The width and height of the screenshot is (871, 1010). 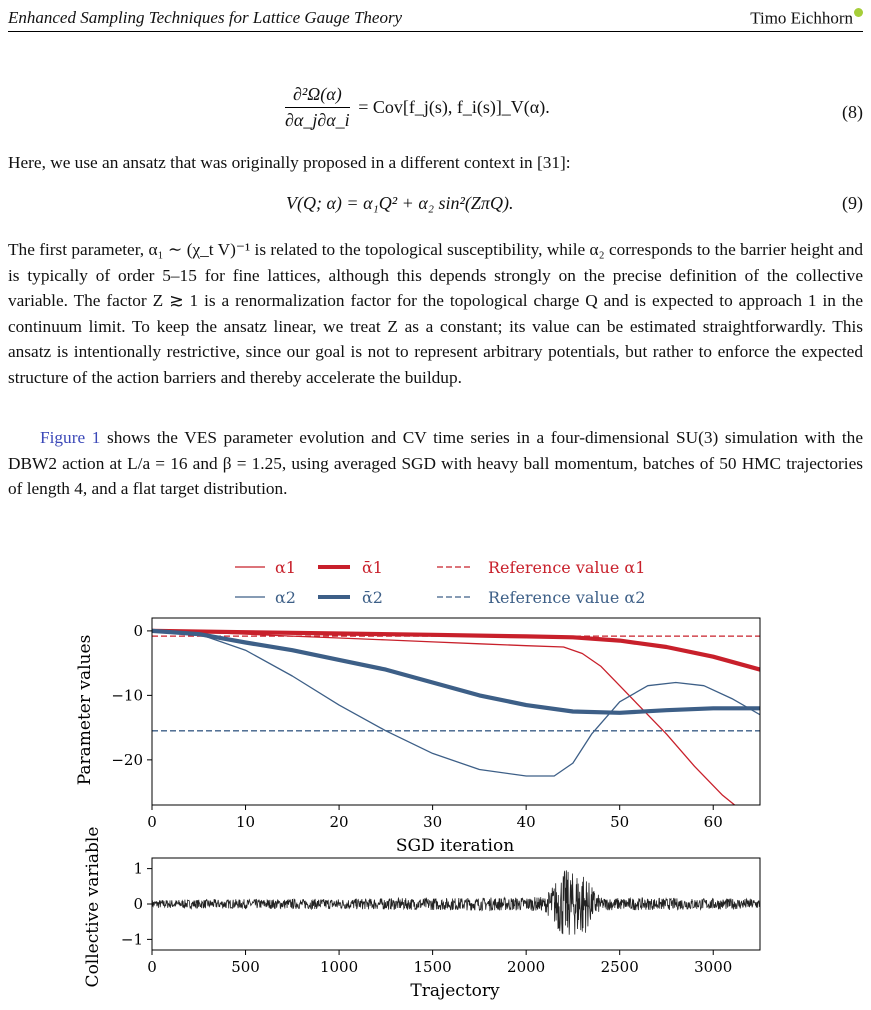 I want to click on cv-trace, so click(x=456, y=902).